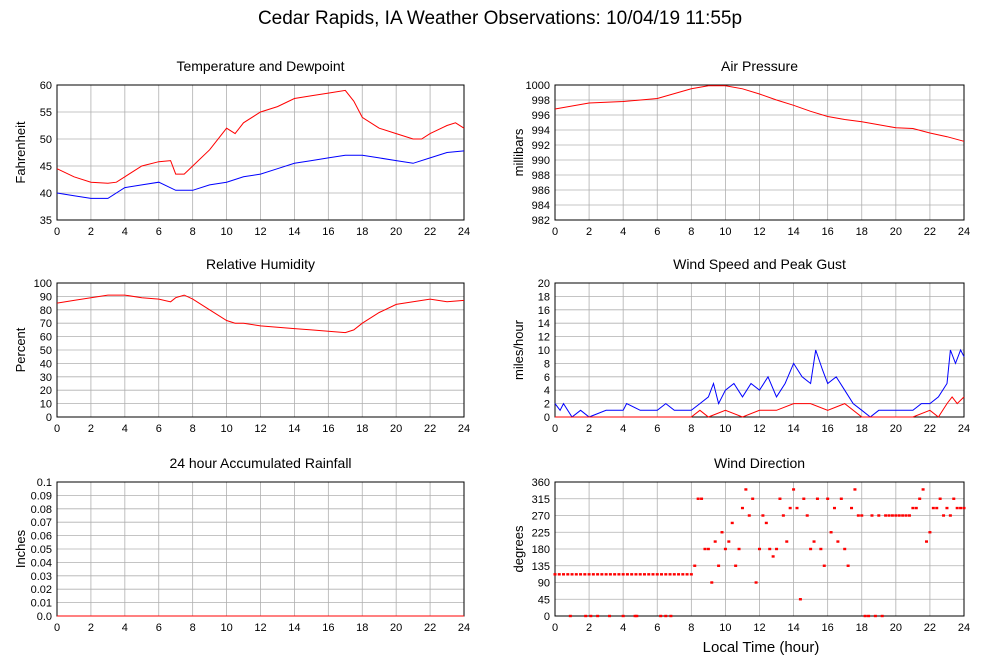 This screenshot has width=1000, height=660. What do you see at coordinates (544, 584) in the screenshot?
I see `y-tick-label: 90` at bounding box center [544, 584].